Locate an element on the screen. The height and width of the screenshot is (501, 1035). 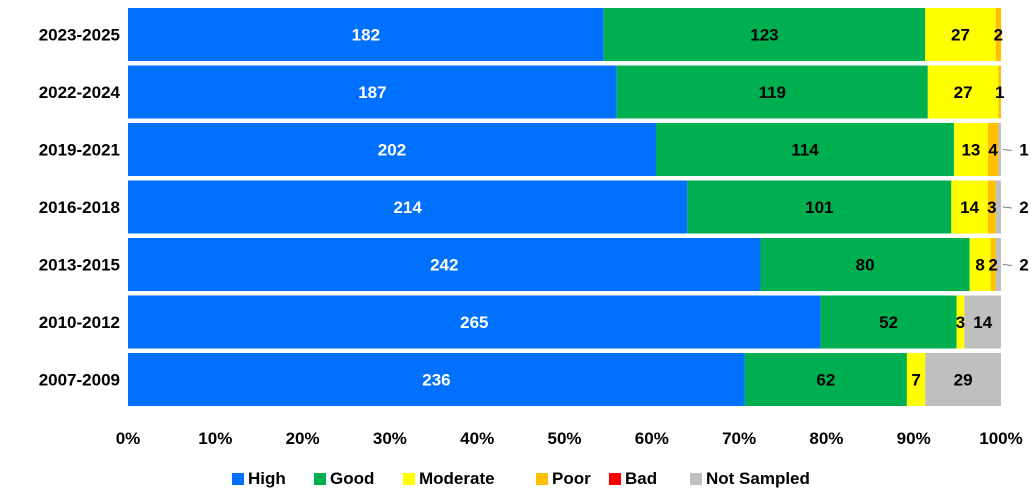
category-label: 2016-2018 is located at coordinates (79, 207).